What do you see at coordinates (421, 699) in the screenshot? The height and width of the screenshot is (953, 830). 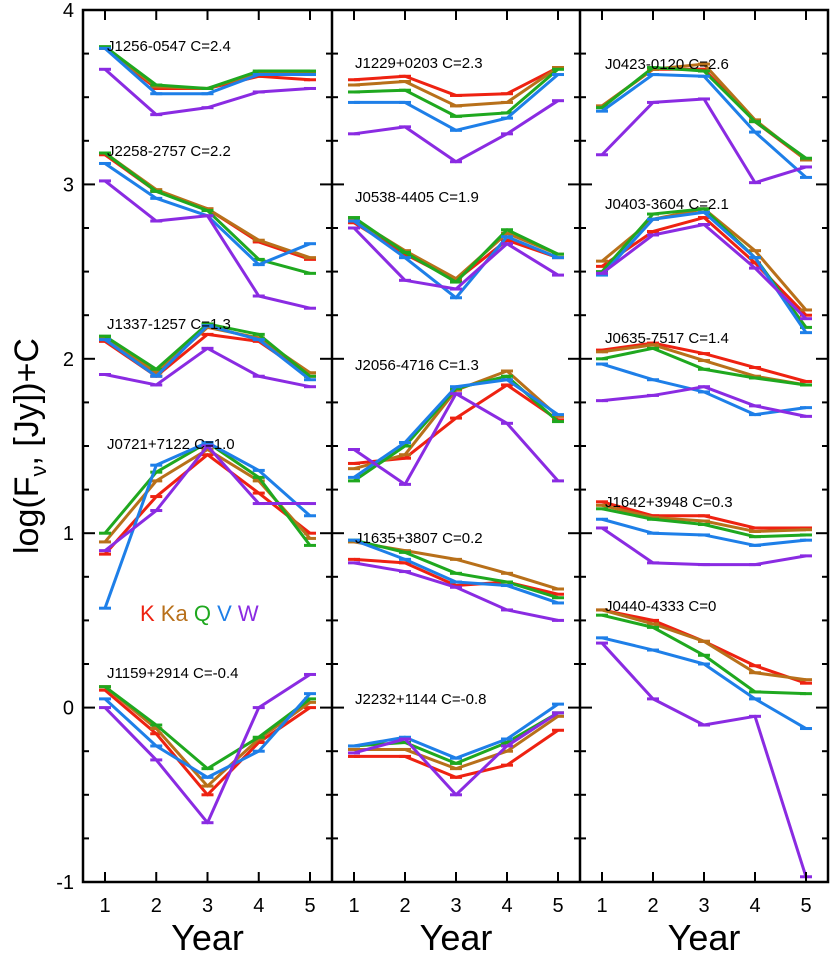 I see `source-label: J2232+1144 C=-0.8` at bounding box center [421, 699].